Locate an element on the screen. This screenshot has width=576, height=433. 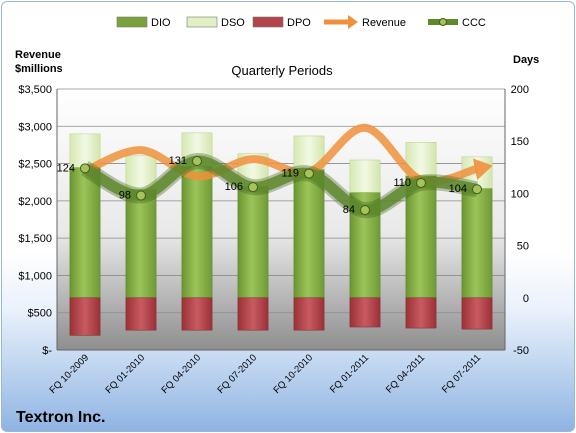
ccc-data-label: 106 is located at coordinates (234, 187).